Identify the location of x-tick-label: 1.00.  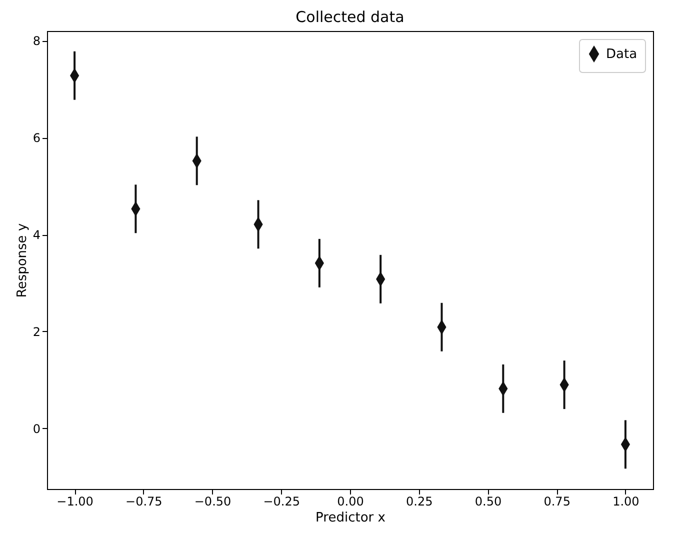
(626, 501).